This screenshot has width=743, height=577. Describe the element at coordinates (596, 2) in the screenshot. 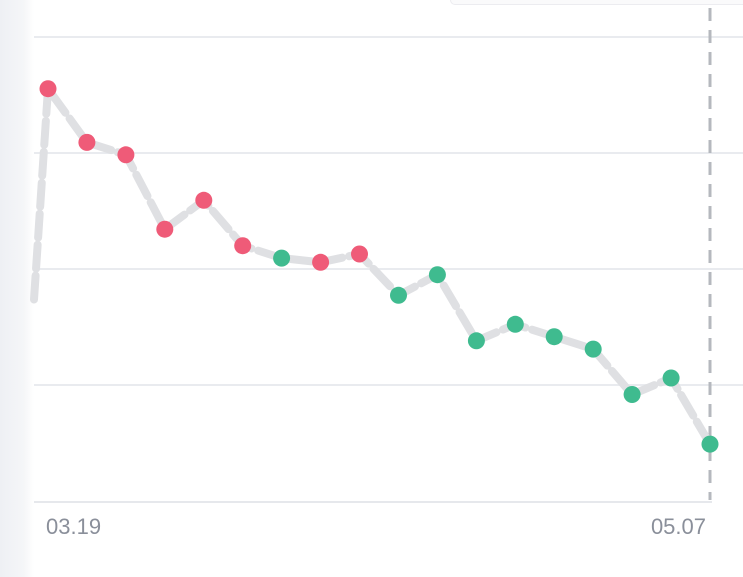

I see `top-panel-edge` at that location.